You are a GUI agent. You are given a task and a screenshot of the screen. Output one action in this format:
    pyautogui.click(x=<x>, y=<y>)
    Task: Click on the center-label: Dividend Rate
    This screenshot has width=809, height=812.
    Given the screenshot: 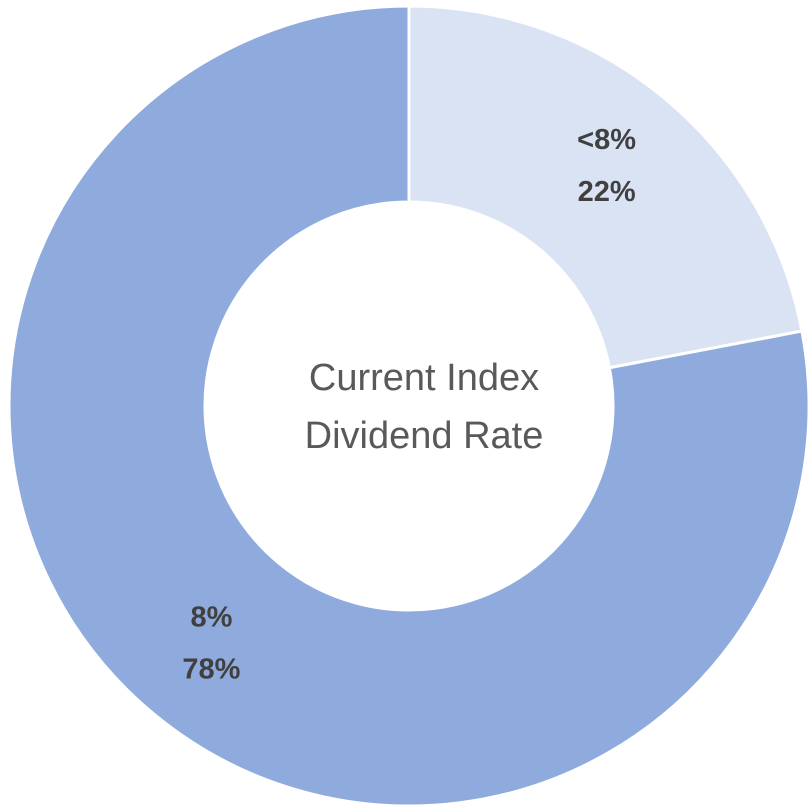 What is the action you would take?
    pyautogui.click(x=424, y=436)
    